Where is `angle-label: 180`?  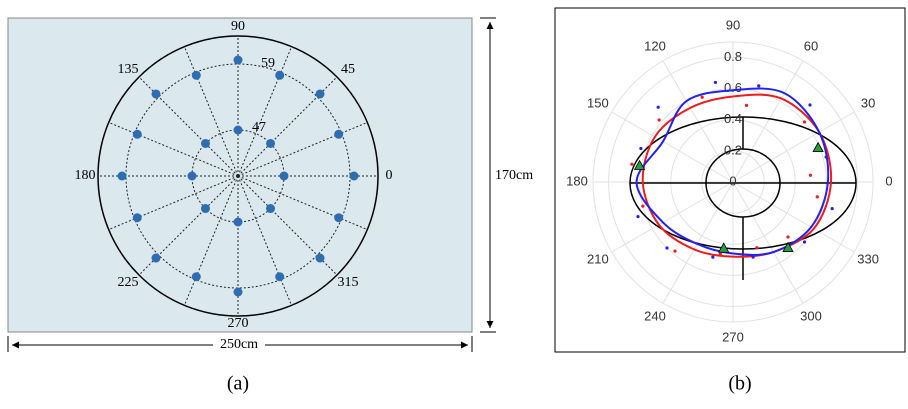
angle-label: 180 is located at coordinates (85, 175).